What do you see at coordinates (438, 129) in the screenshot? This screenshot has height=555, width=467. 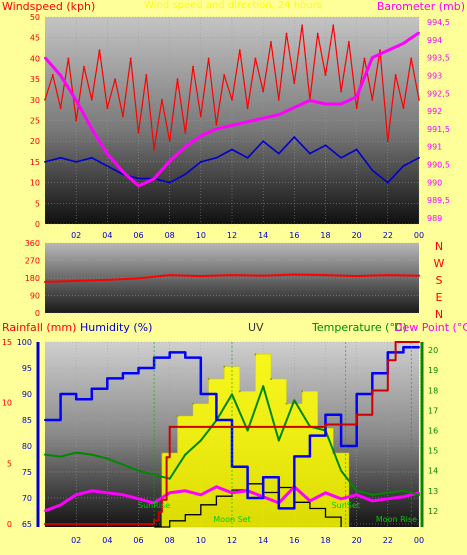 I see `barometer-ytick-label: 991,5` at bounding box center [438, 129].